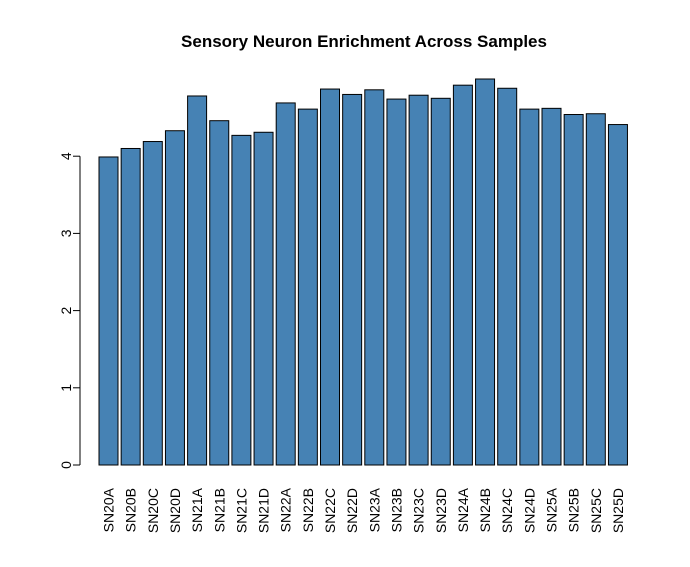 This screenshot has width=690, height=567. What do you see at coordinates (507, 510) in the screenshot?
I see `x-tick-label: SN24C` at bounding box center [507, 510].